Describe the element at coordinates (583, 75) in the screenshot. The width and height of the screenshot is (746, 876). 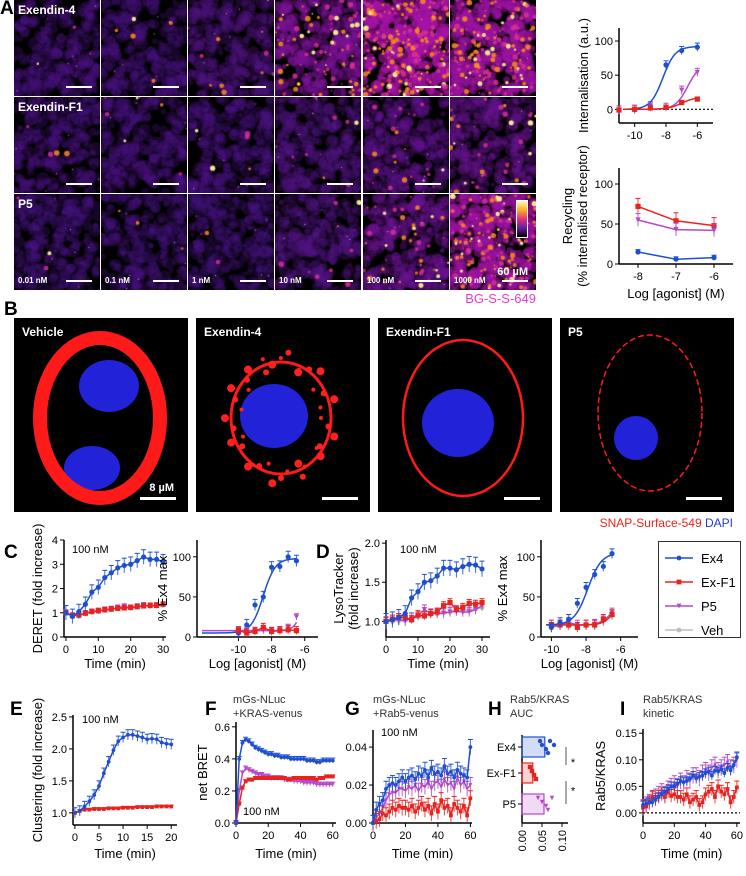
I see `y-axis-label: Internalisation (a.u.)` at that location.